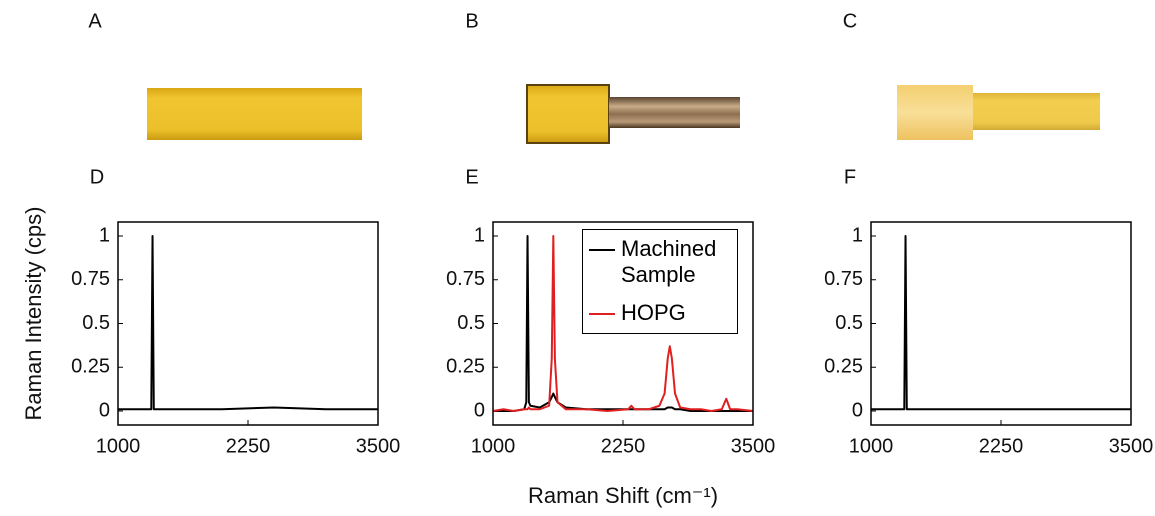 The width and height of the screenshot is (1155, 516). What do you see at coordinates (33, 314) in the screenshot?
I see `y-axis-label: Raman Intensity (cps)` at bounding box center [33, 314].